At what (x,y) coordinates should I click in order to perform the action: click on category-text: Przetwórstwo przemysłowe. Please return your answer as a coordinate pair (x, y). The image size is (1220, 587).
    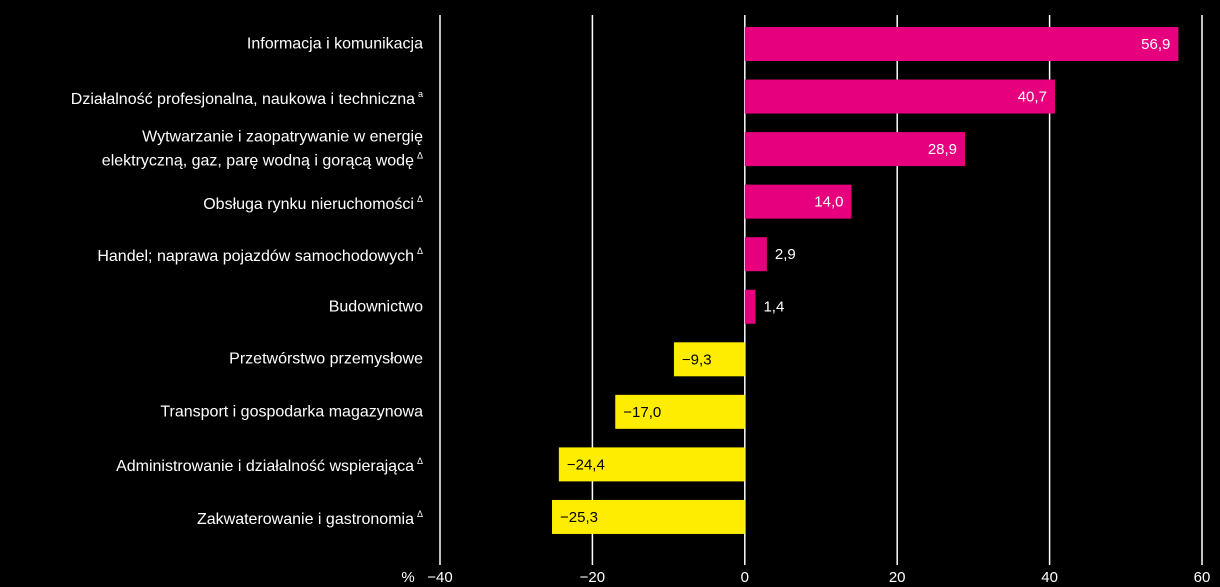
    Looking at the image, I should click on (326, 359).